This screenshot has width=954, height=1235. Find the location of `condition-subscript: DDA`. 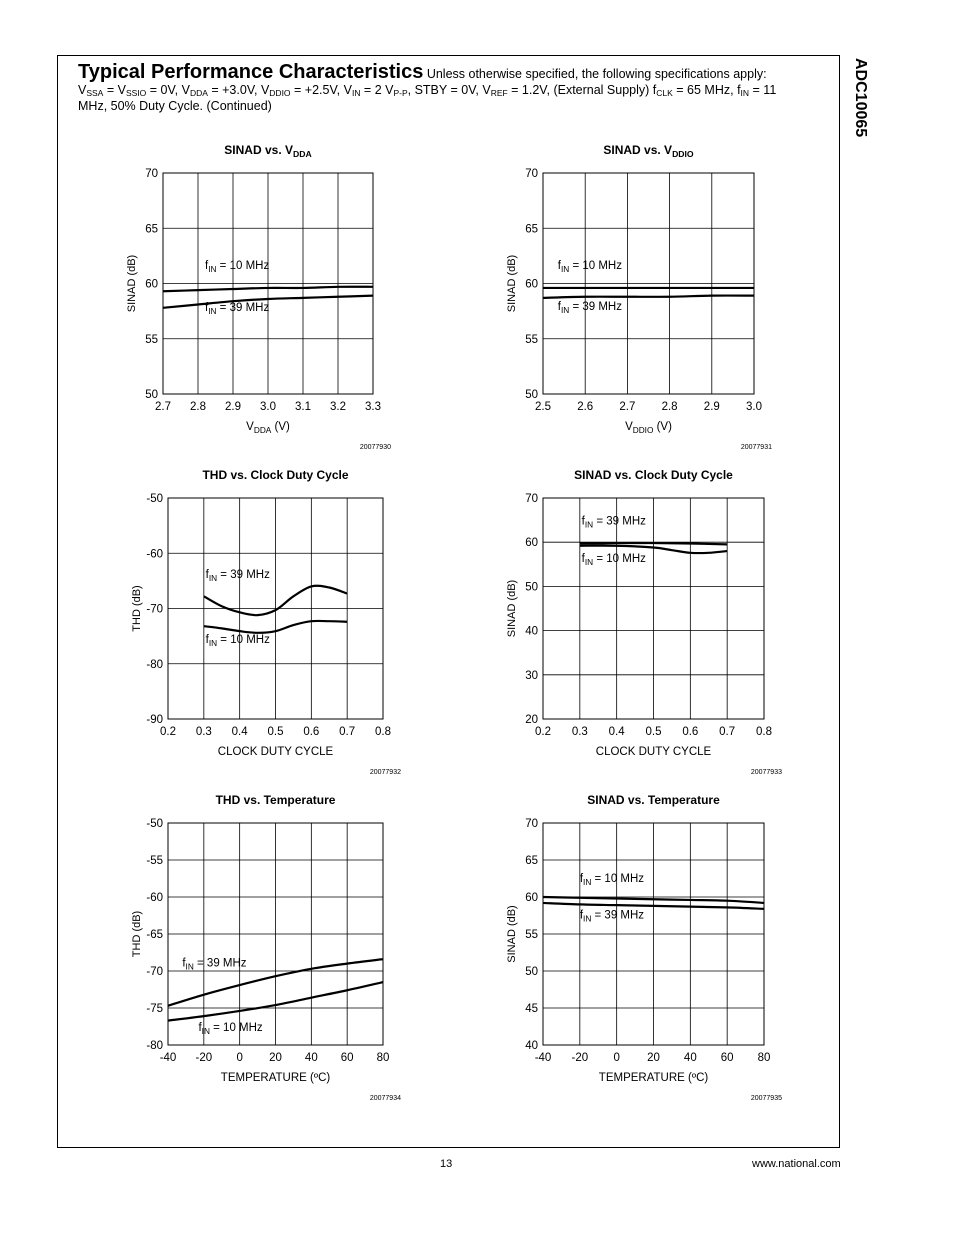

condition-subscript: DDA is located at coordinates (198, 93).